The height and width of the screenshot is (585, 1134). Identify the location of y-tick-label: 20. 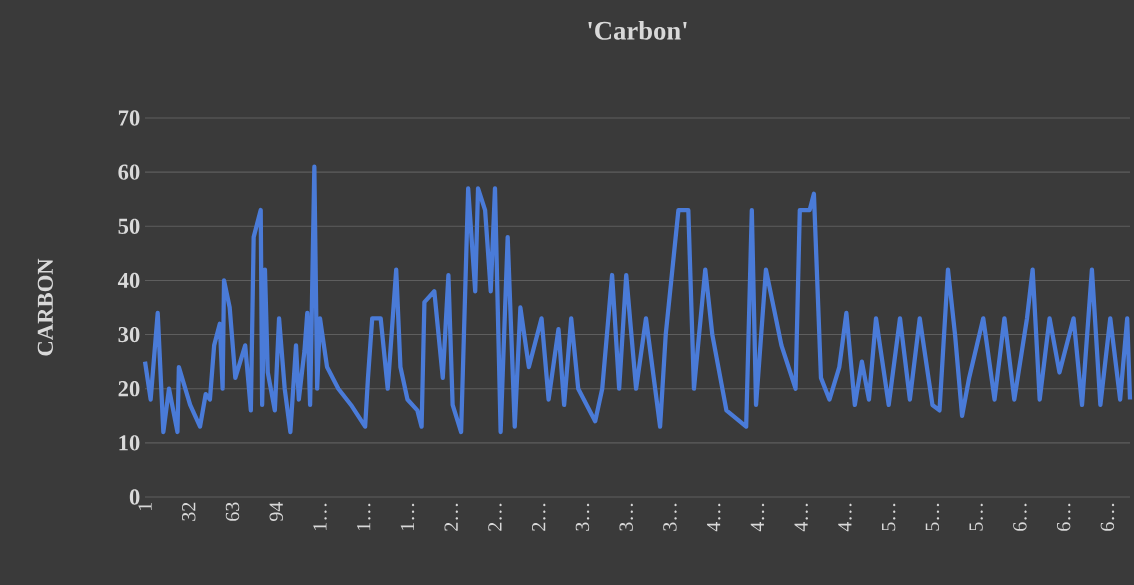
(129, 389).